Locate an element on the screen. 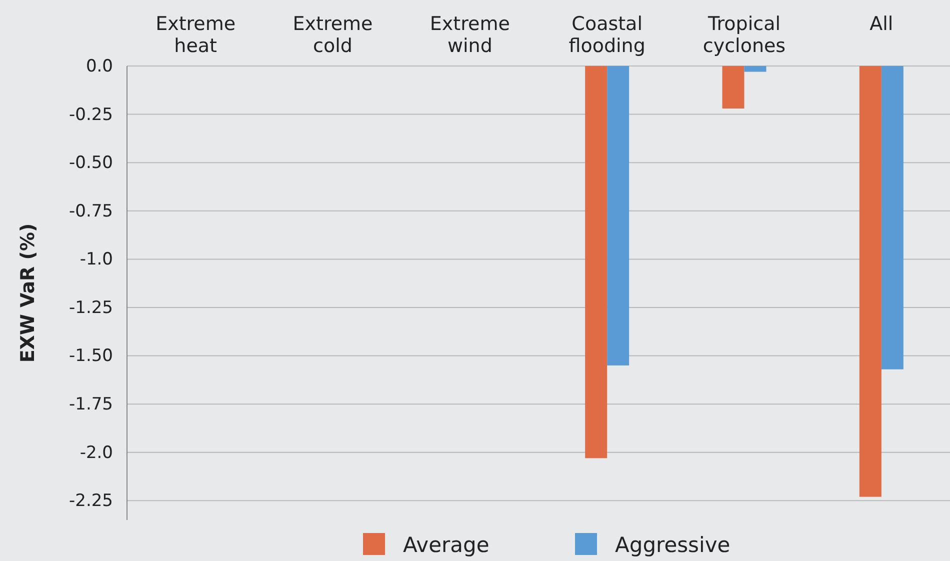 The width and height of the screenshot is (950, 561). x-tick-label: Extreme heat is located at coordinates (196, 35).